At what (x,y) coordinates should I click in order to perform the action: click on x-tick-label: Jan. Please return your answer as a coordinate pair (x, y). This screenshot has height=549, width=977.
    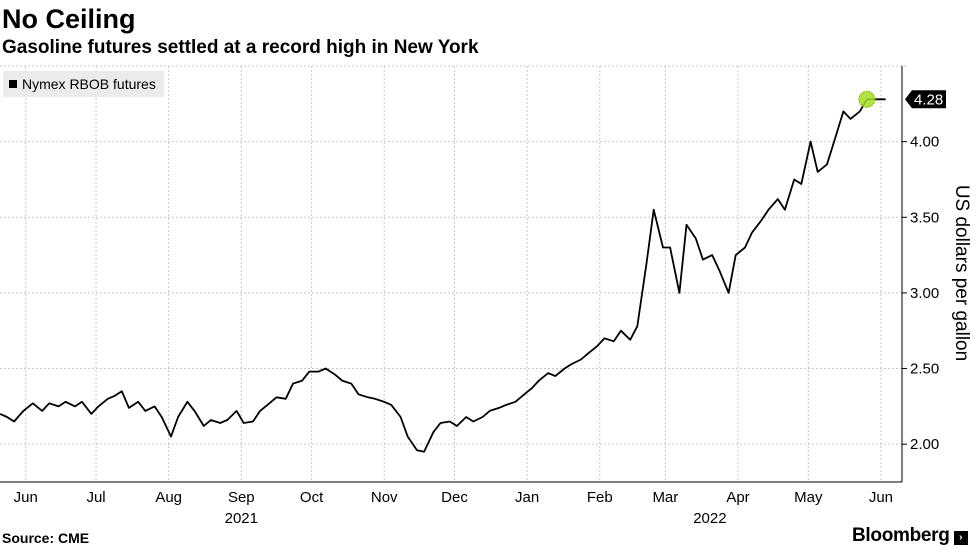
    Looking at the image, I should click on (527, 497).